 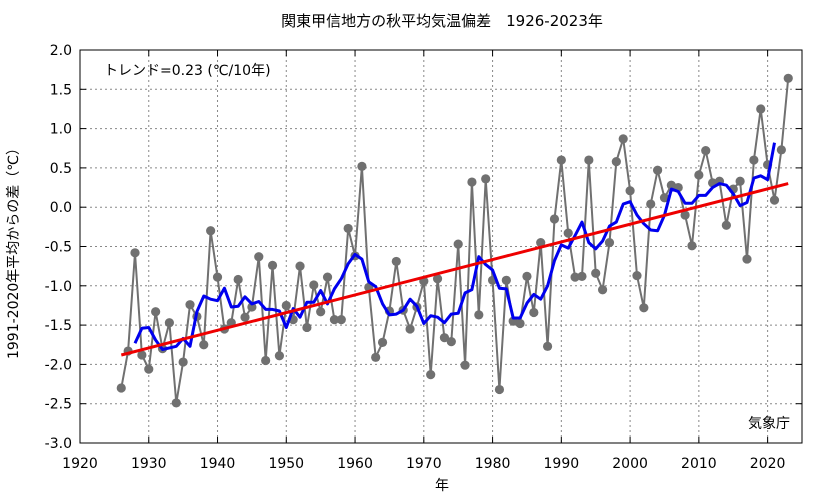 I want to click on y-tick-label: -3.0, so click(x=58, y=444).